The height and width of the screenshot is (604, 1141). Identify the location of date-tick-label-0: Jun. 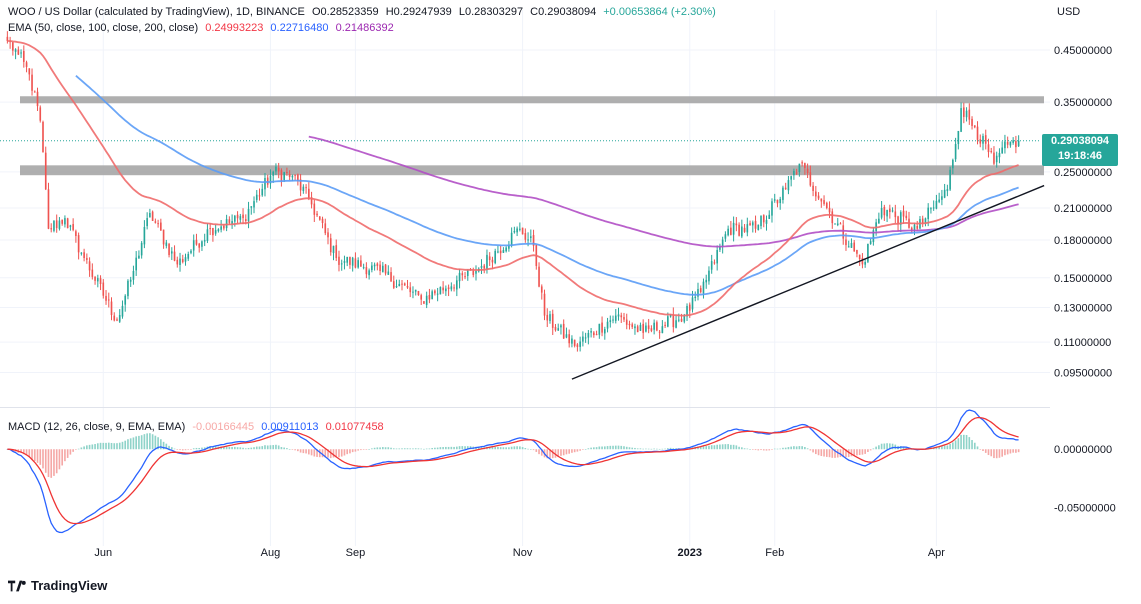
(103, 553).